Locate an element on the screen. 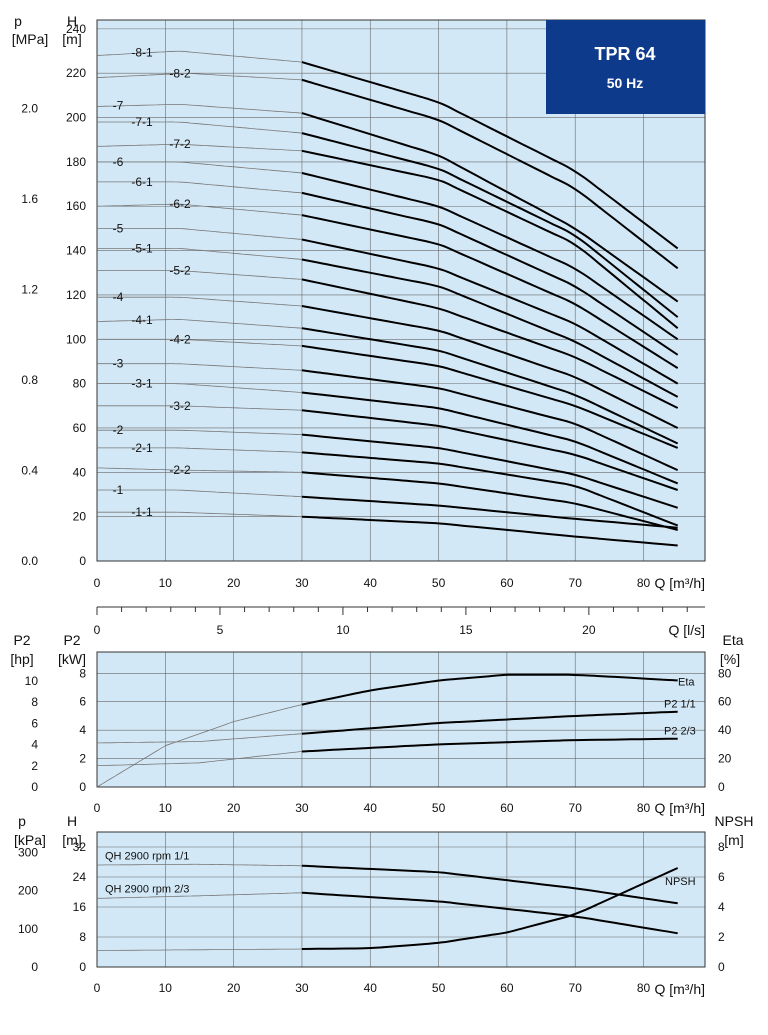 This screenshot has height=1035, width=768. npsh-h-label: H is located at coordinates (72, 821).